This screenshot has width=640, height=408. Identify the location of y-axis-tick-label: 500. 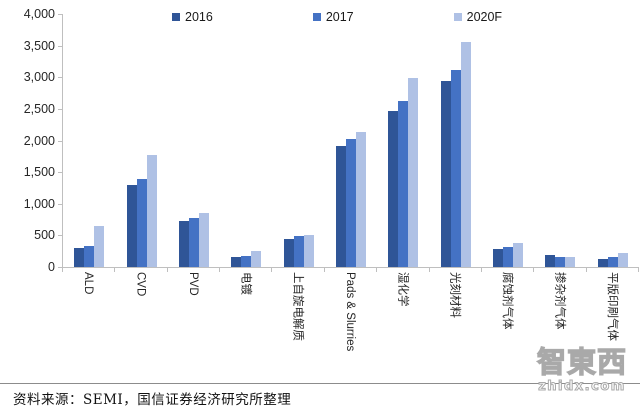
(44, 235).